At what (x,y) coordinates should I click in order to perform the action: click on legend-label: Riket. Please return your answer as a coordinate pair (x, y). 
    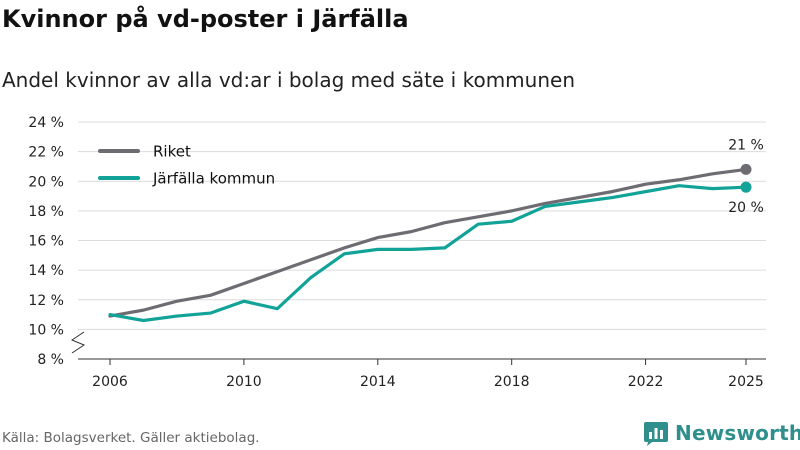
    Looking at the image, I should click on (172, 152).